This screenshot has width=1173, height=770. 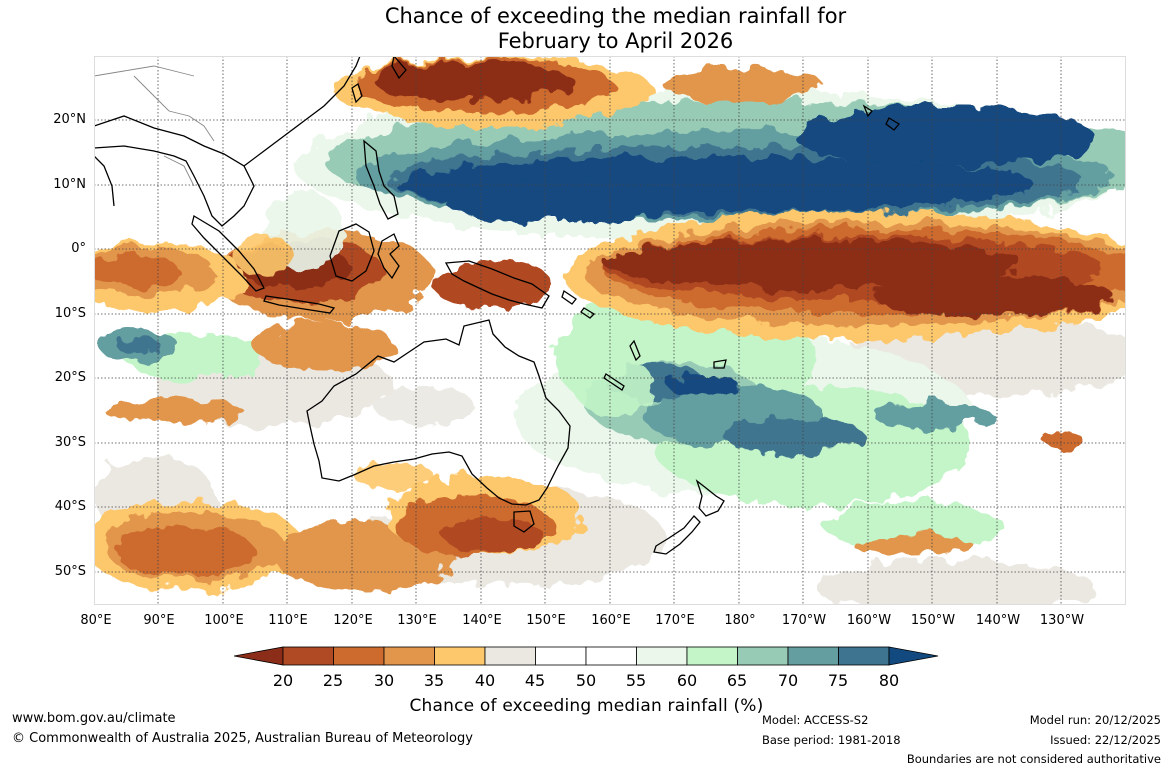 I want to click on lon-label-130w: 130°W, so click(x=1062, y=620).